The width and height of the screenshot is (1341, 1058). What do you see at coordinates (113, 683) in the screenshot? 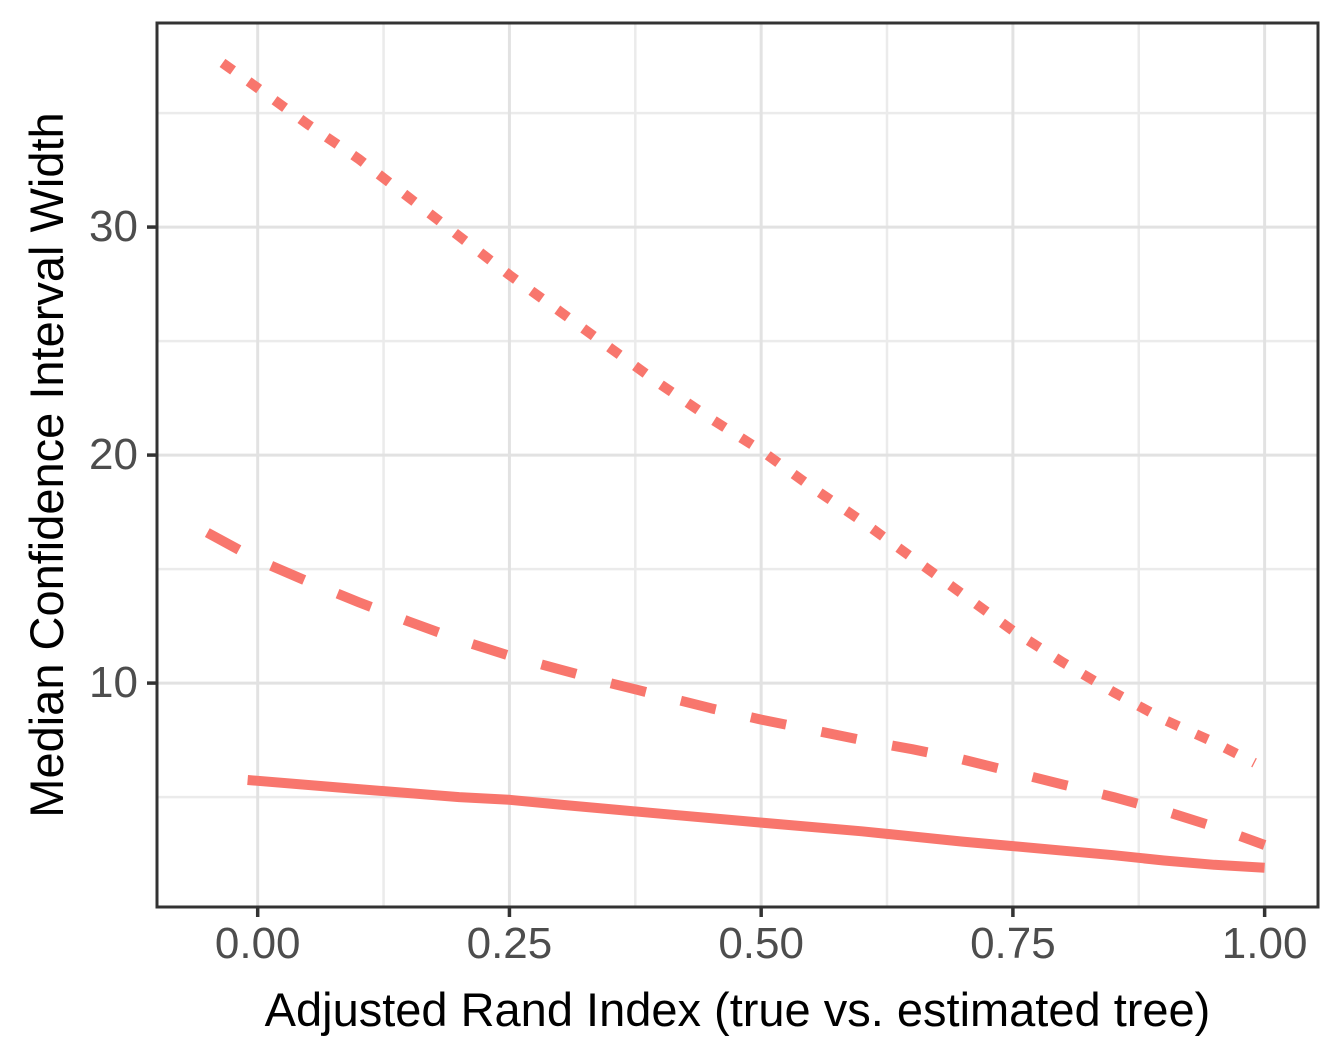
I see `y-tick-label: 10` at bounding box center [113, 683].